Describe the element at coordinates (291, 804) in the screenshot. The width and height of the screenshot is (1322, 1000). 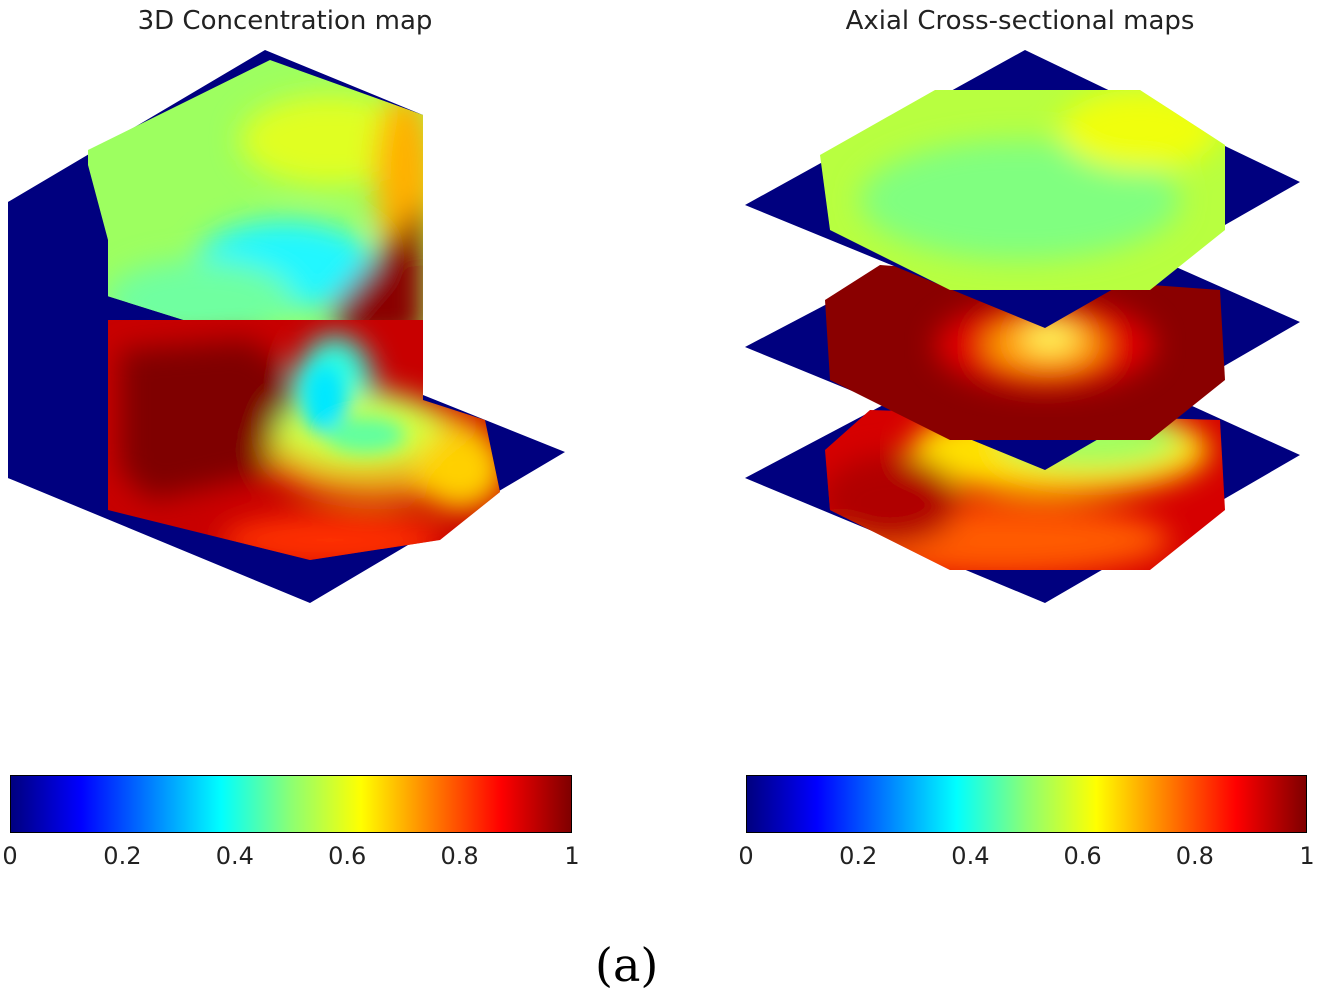
I see `left-colorbar` at that location.